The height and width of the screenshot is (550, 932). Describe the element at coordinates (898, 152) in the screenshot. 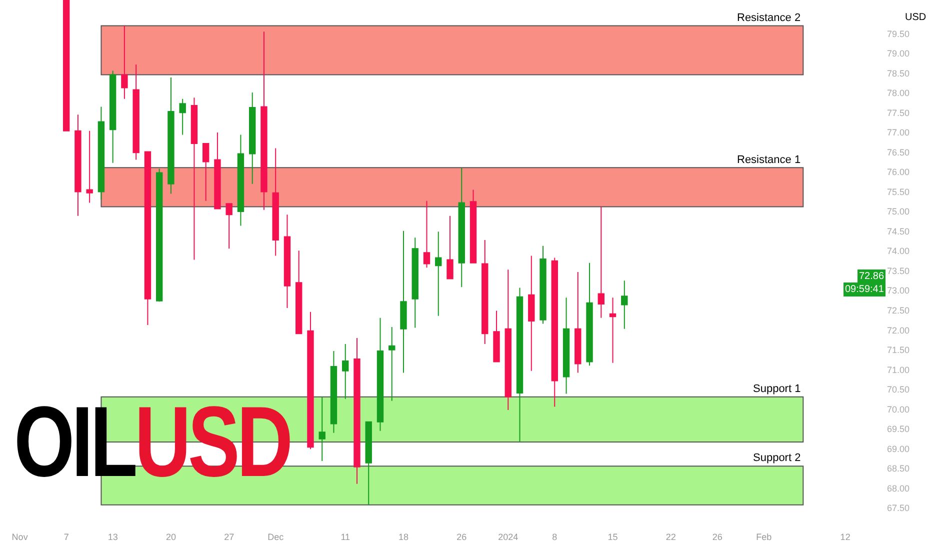

I see `y-tick-label: 76.50` at that location.